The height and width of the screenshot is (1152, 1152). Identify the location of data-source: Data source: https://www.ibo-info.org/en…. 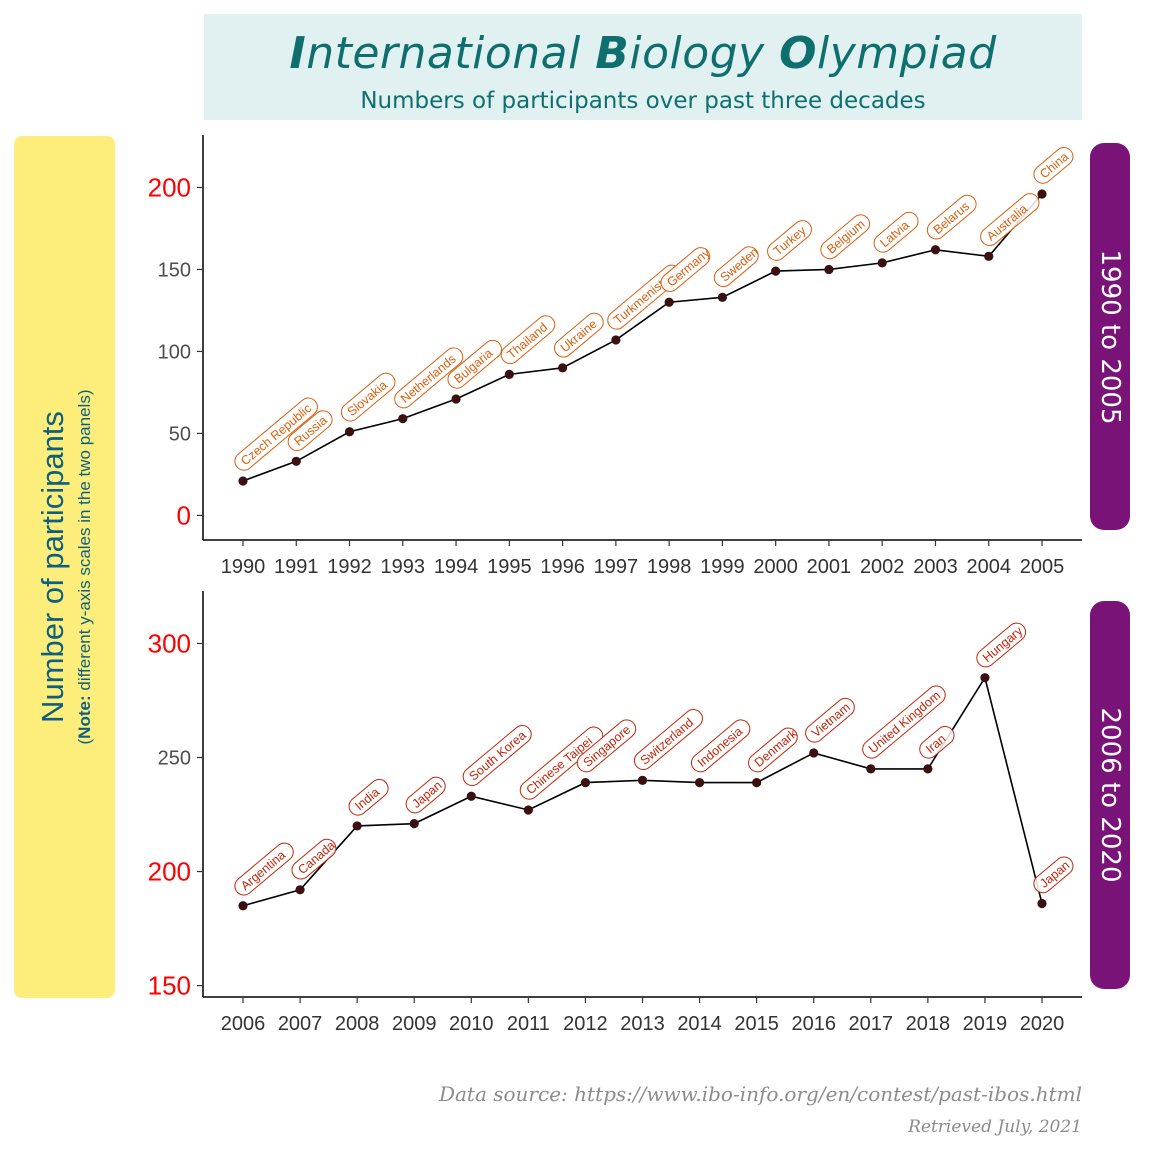
(760, 1094).